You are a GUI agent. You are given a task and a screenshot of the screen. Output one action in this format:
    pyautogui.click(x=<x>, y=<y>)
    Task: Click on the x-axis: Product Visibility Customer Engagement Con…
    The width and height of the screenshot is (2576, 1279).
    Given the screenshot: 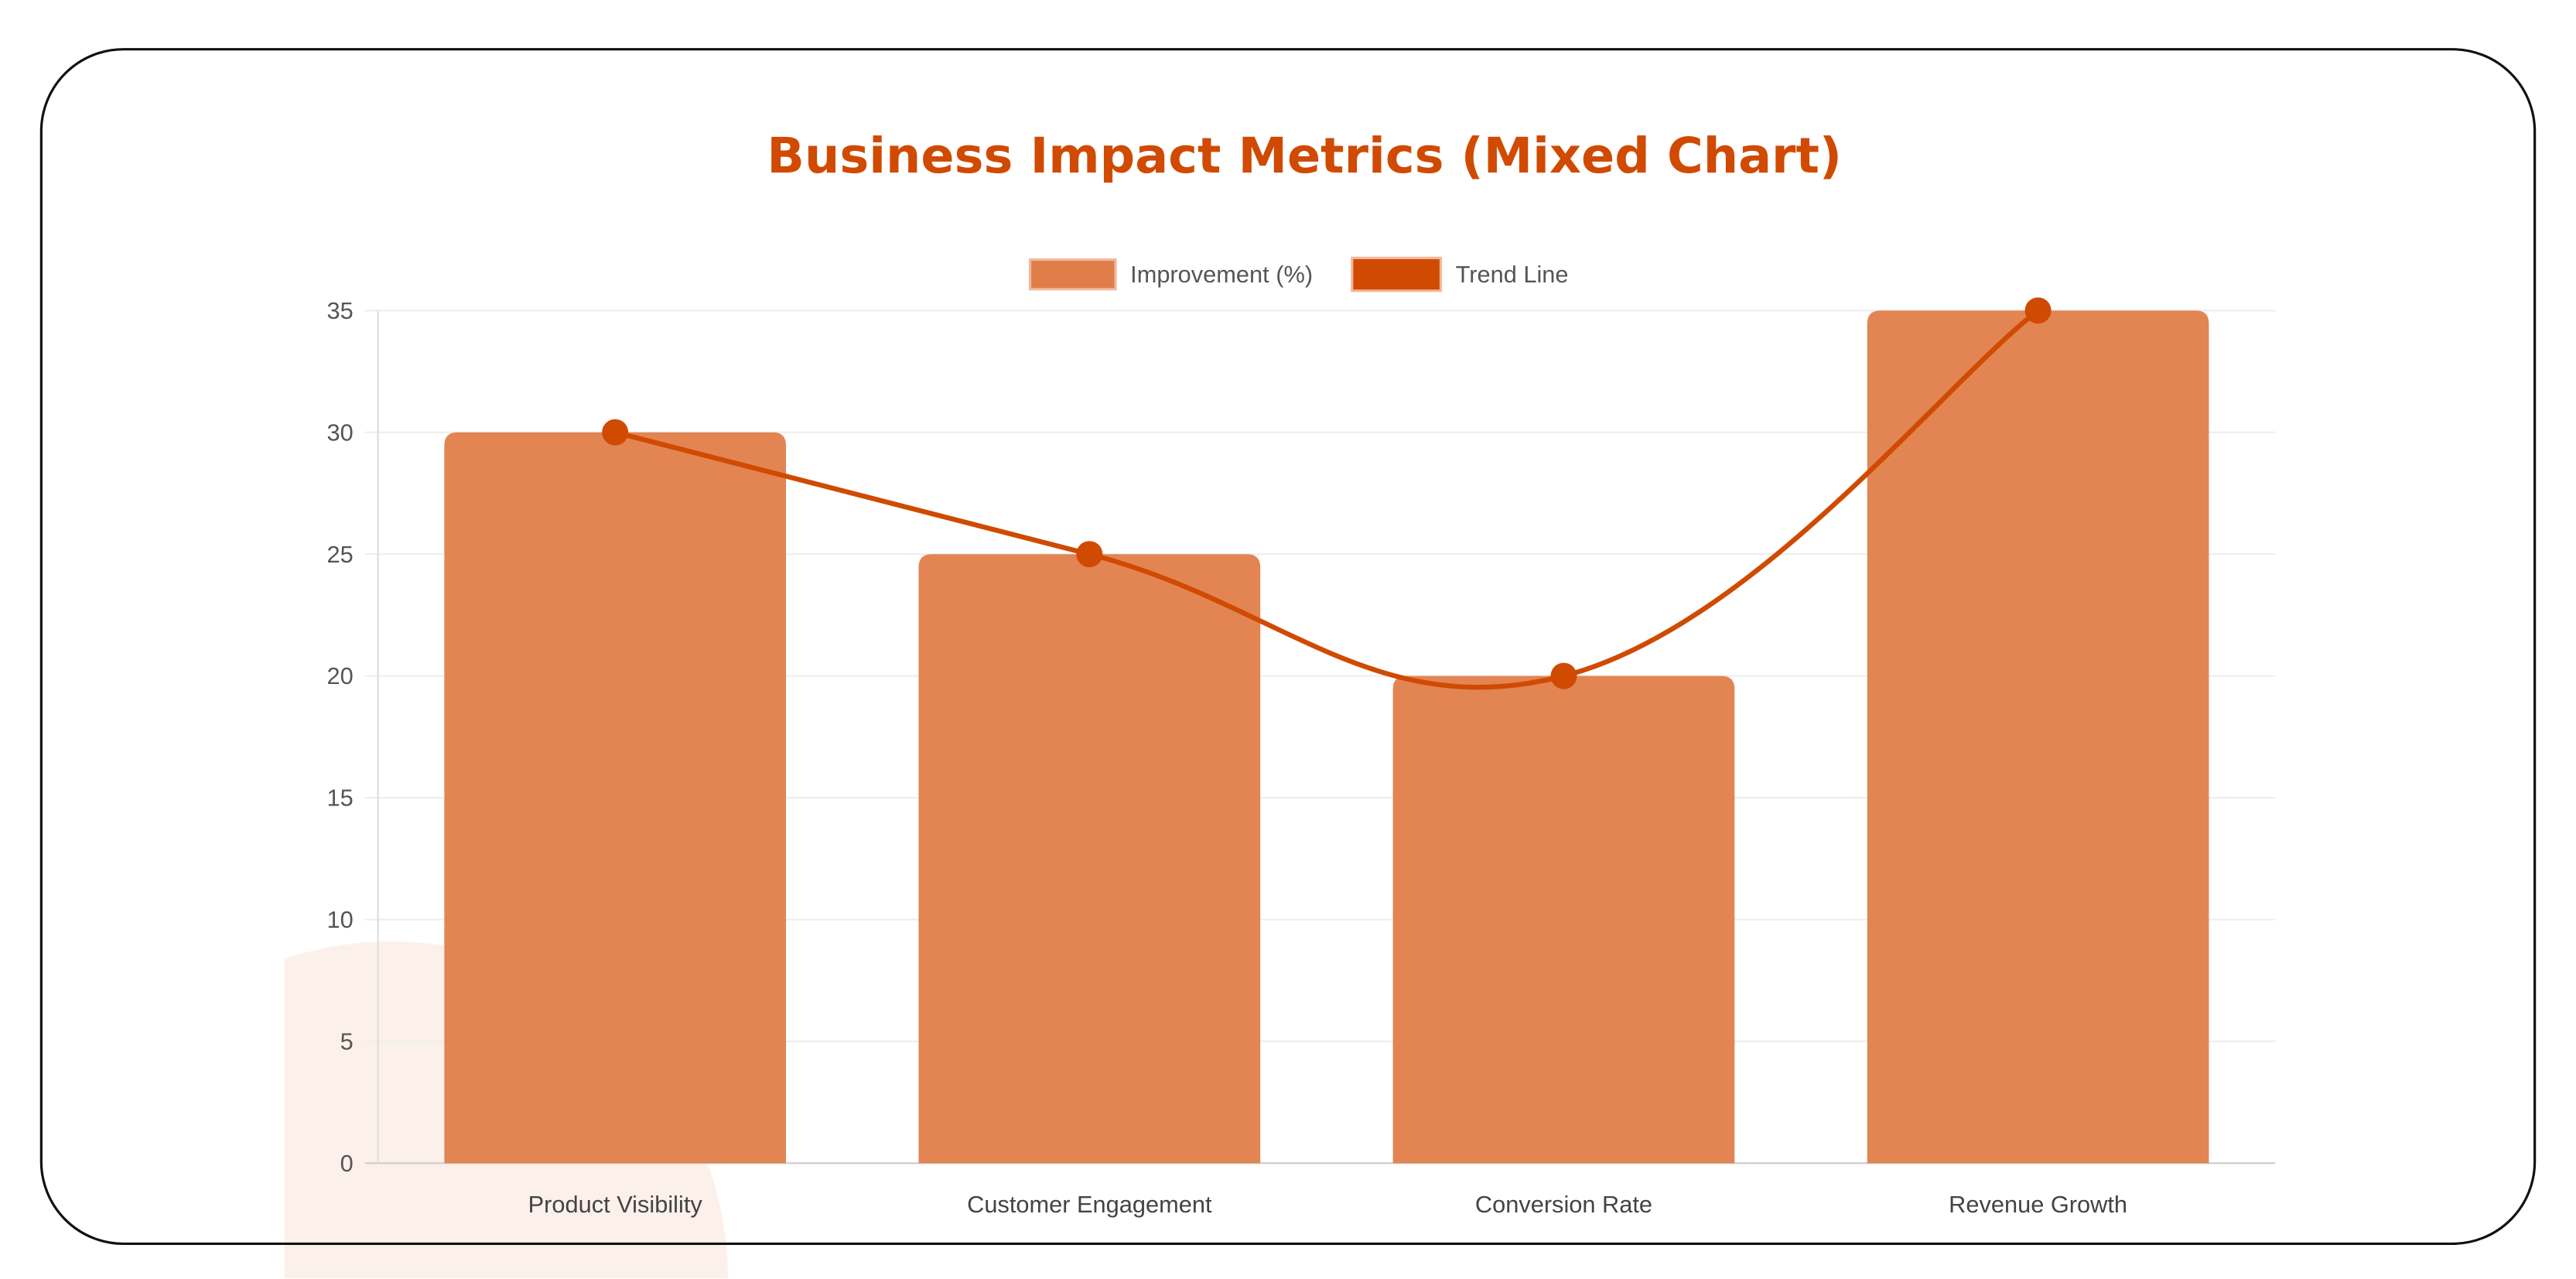 What is the action you would take?
    pyautogui.click(x=1327, y=1204)
    